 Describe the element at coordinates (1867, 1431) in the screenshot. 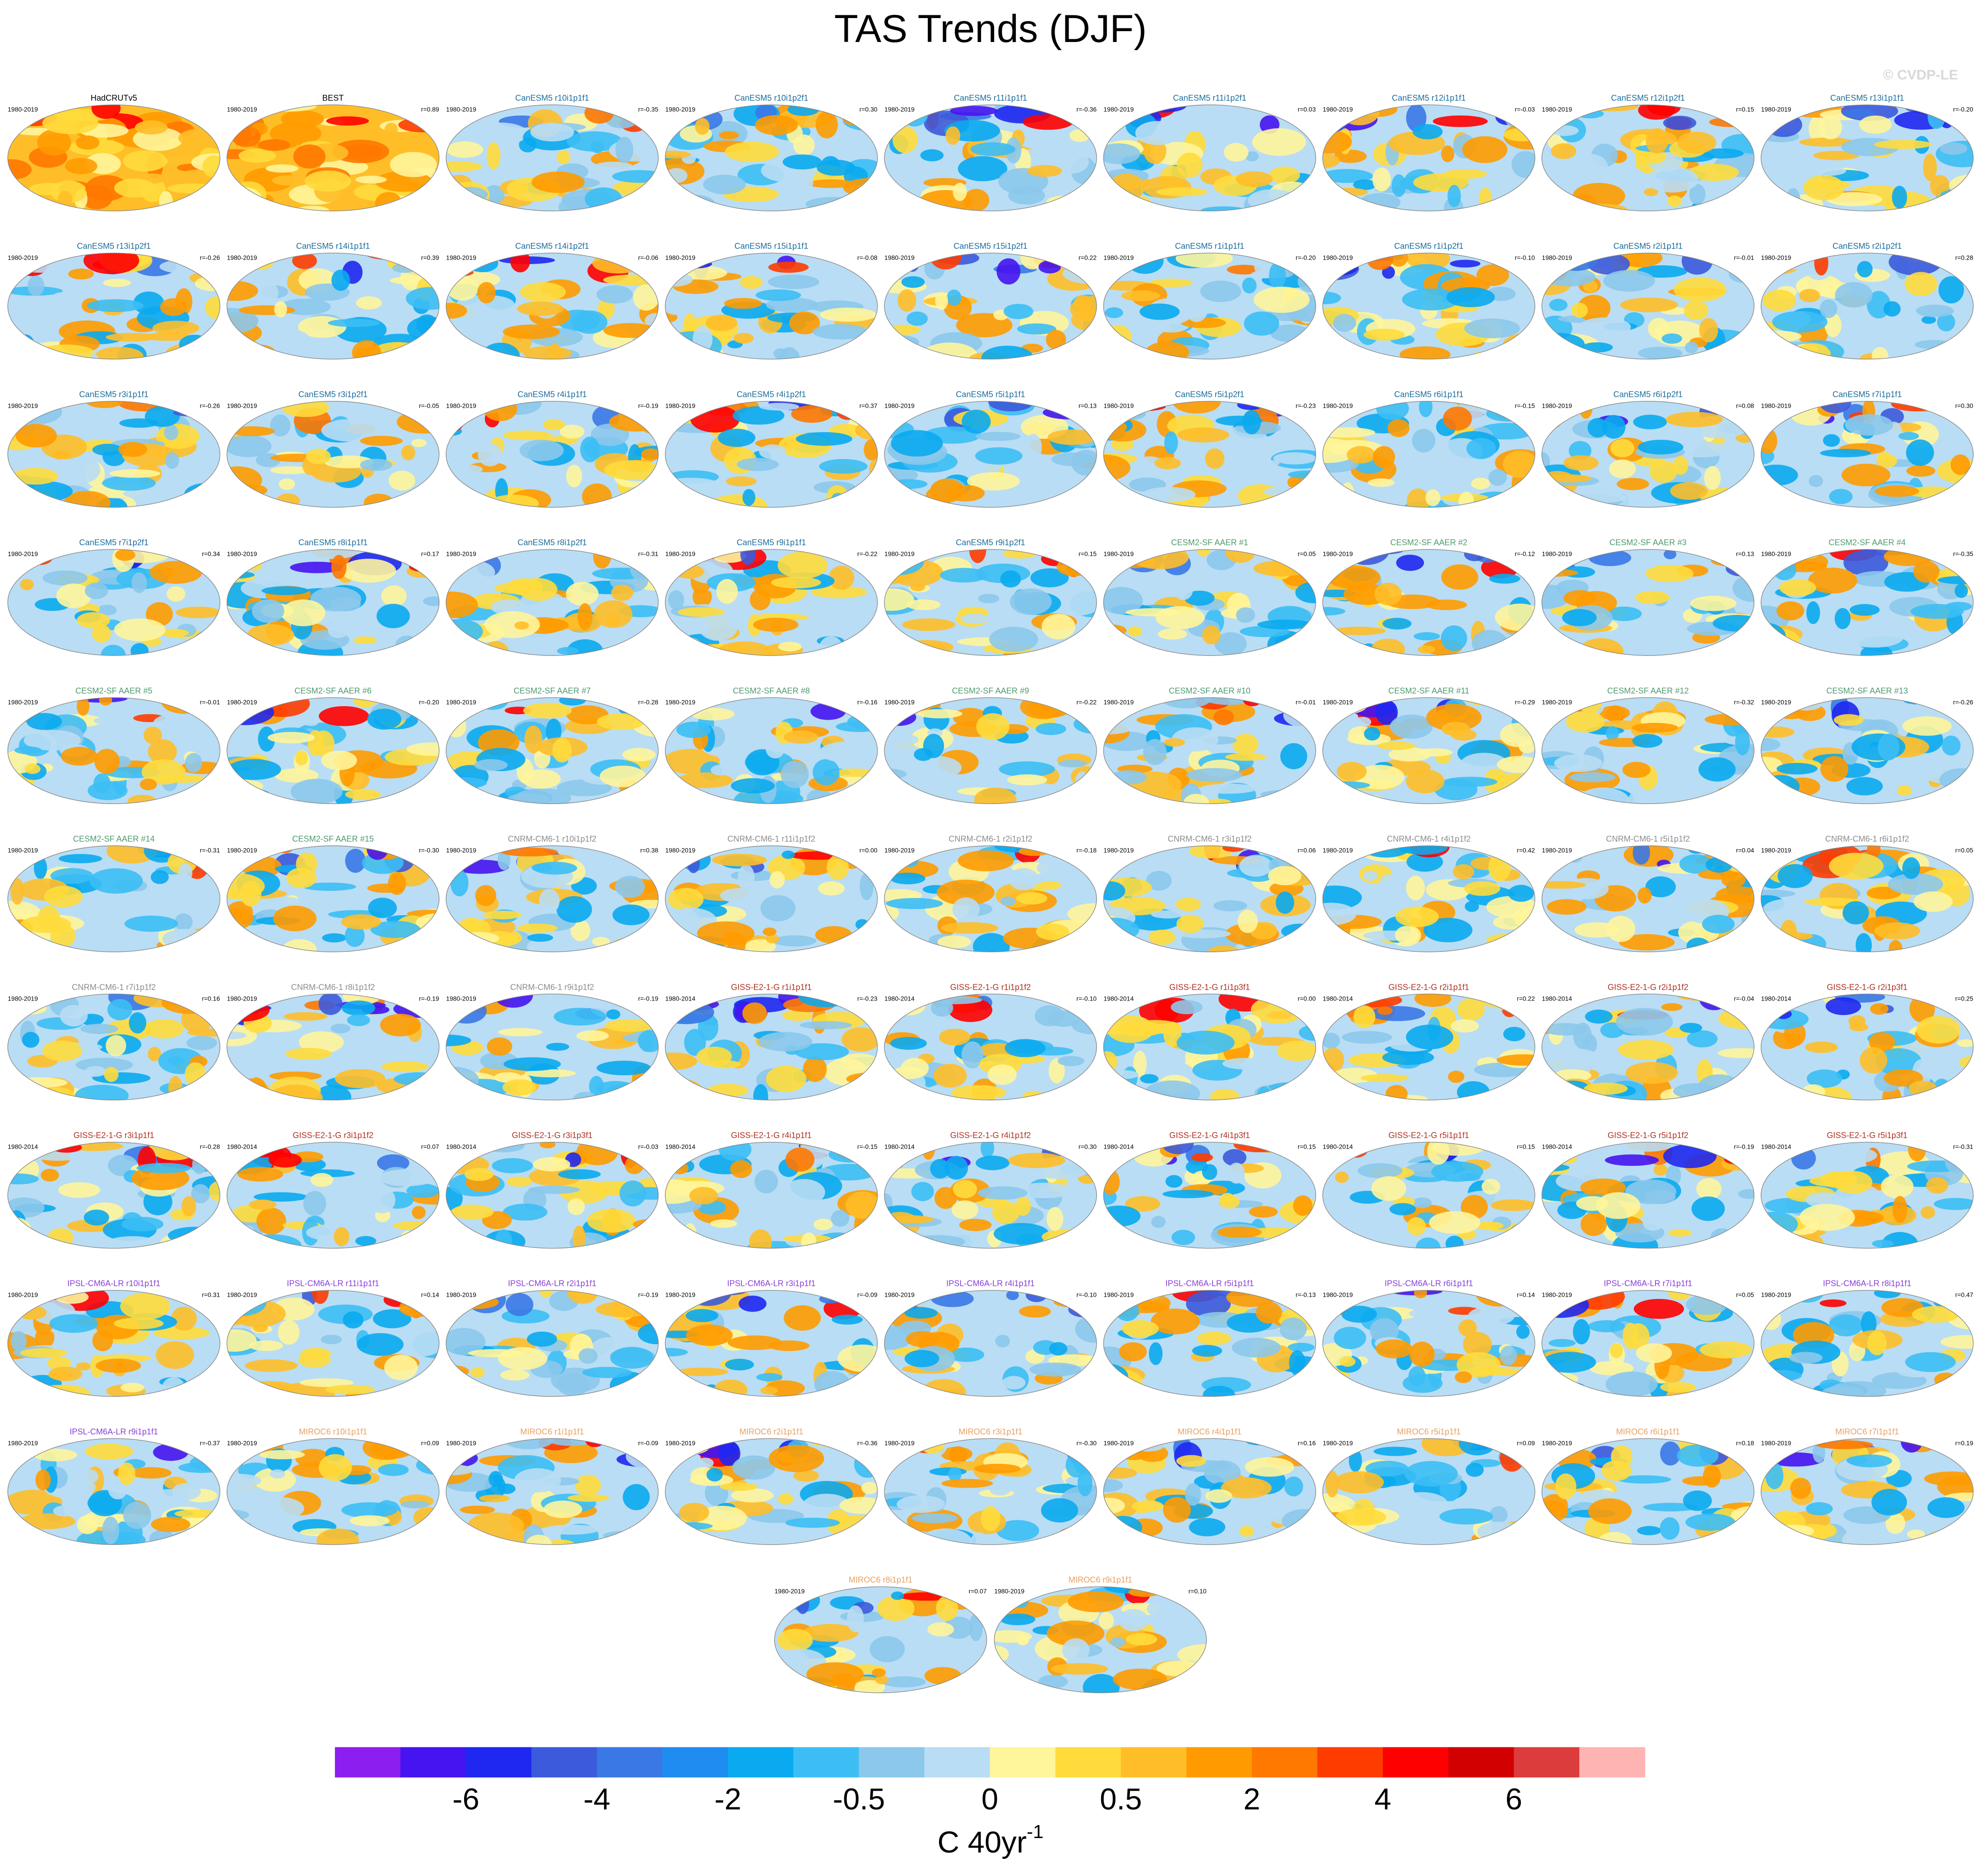

I see `panel-title: MIROC6 r7i1p1f1` at that location.